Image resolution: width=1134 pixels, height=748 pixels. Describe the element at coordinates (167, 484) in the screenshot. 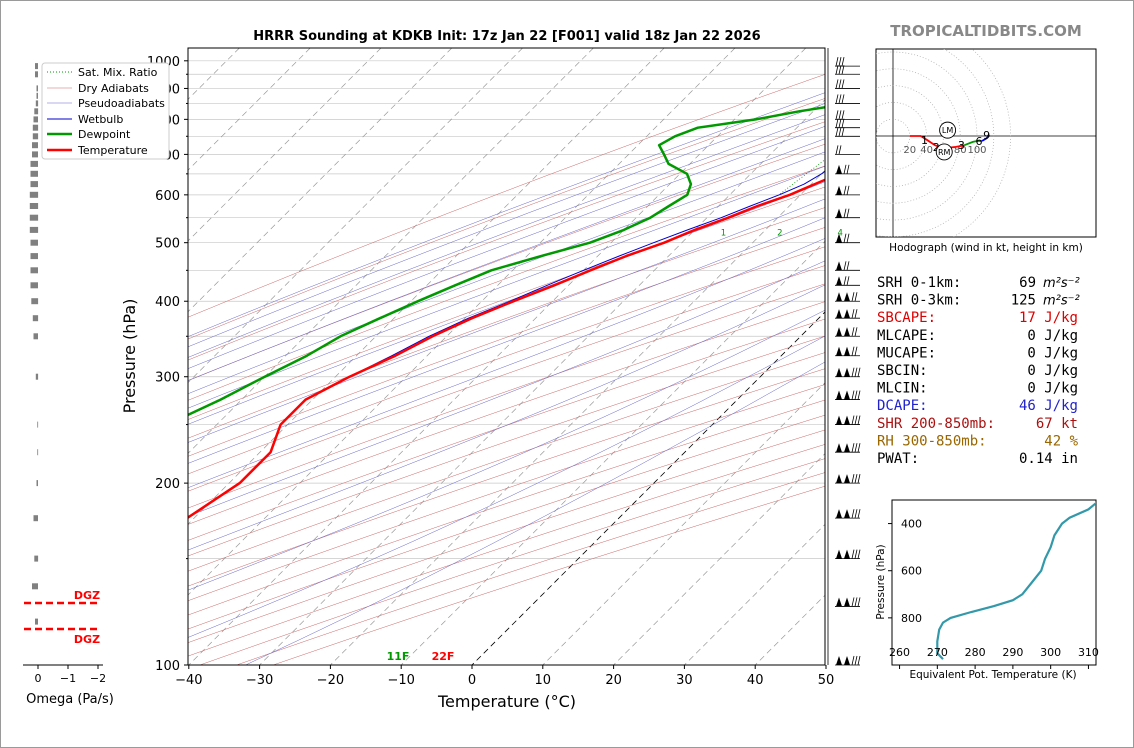

I see `y-tick-label: 200` at that location.